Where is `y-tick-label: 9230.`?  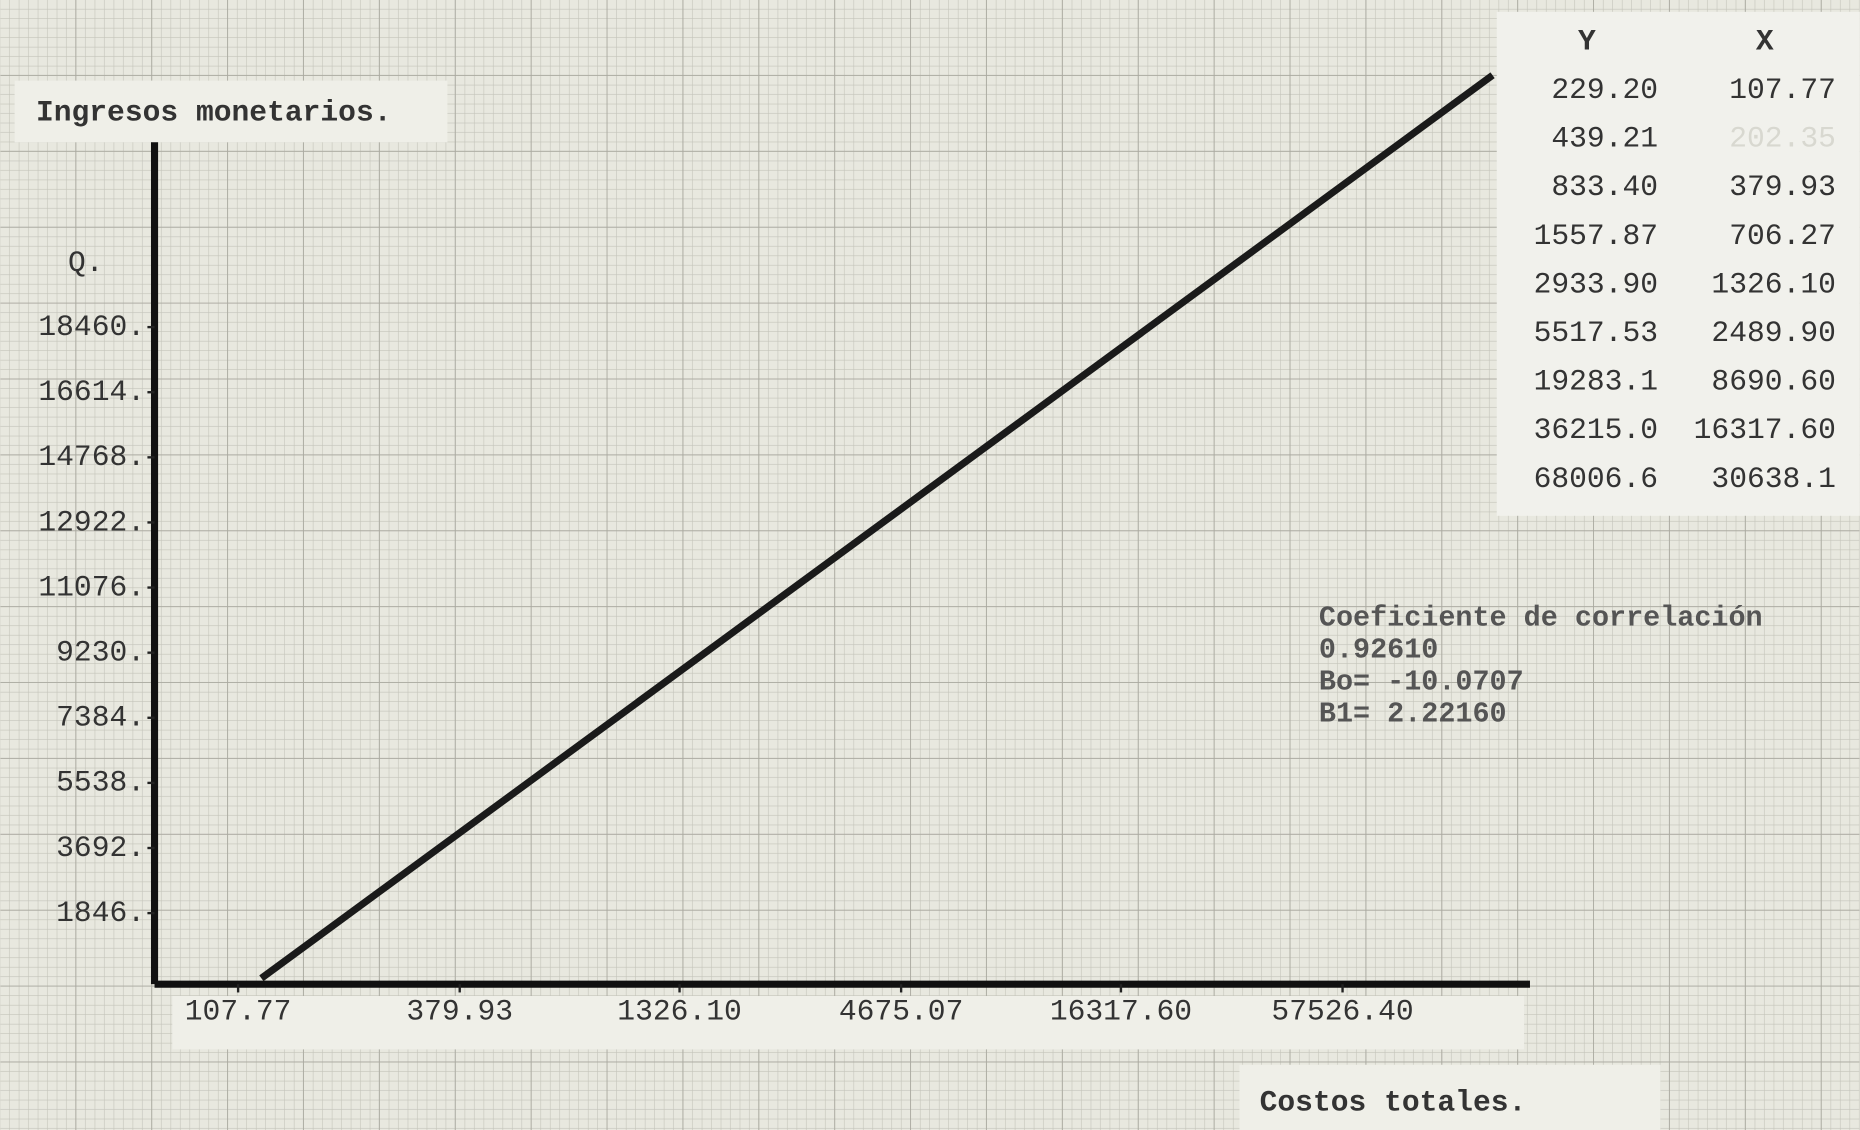
y-tick-label: 9230. is located at coordinates (100, 652).